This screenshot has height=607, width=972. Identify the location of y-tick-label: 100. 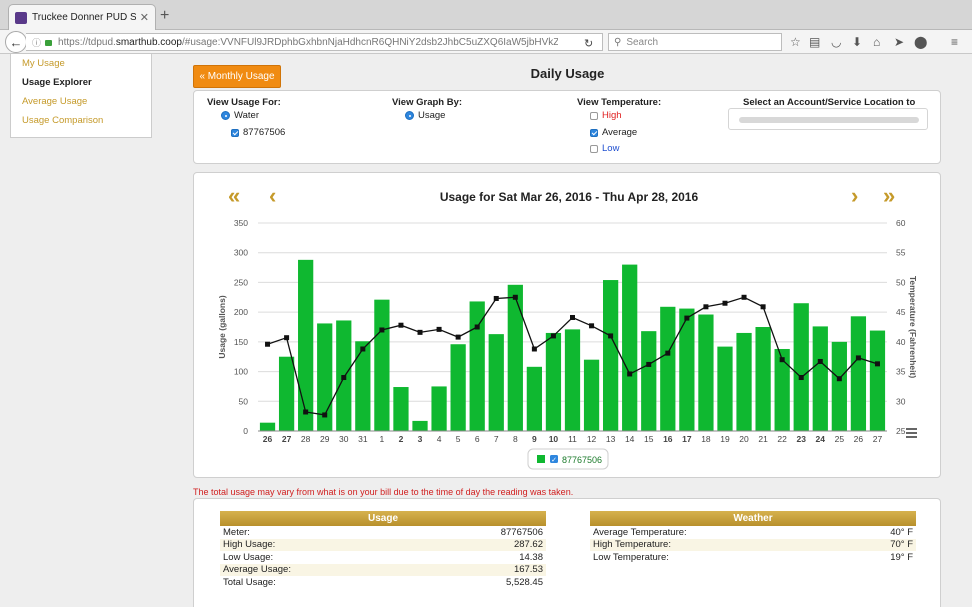
(241, 372).